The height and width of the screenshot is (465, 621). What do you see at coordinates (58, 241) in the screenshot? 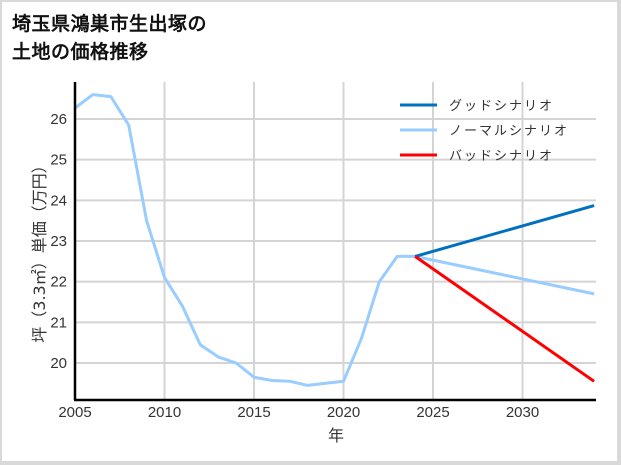
I see `y-tick-label: 23` at bounding box center [58, 241].